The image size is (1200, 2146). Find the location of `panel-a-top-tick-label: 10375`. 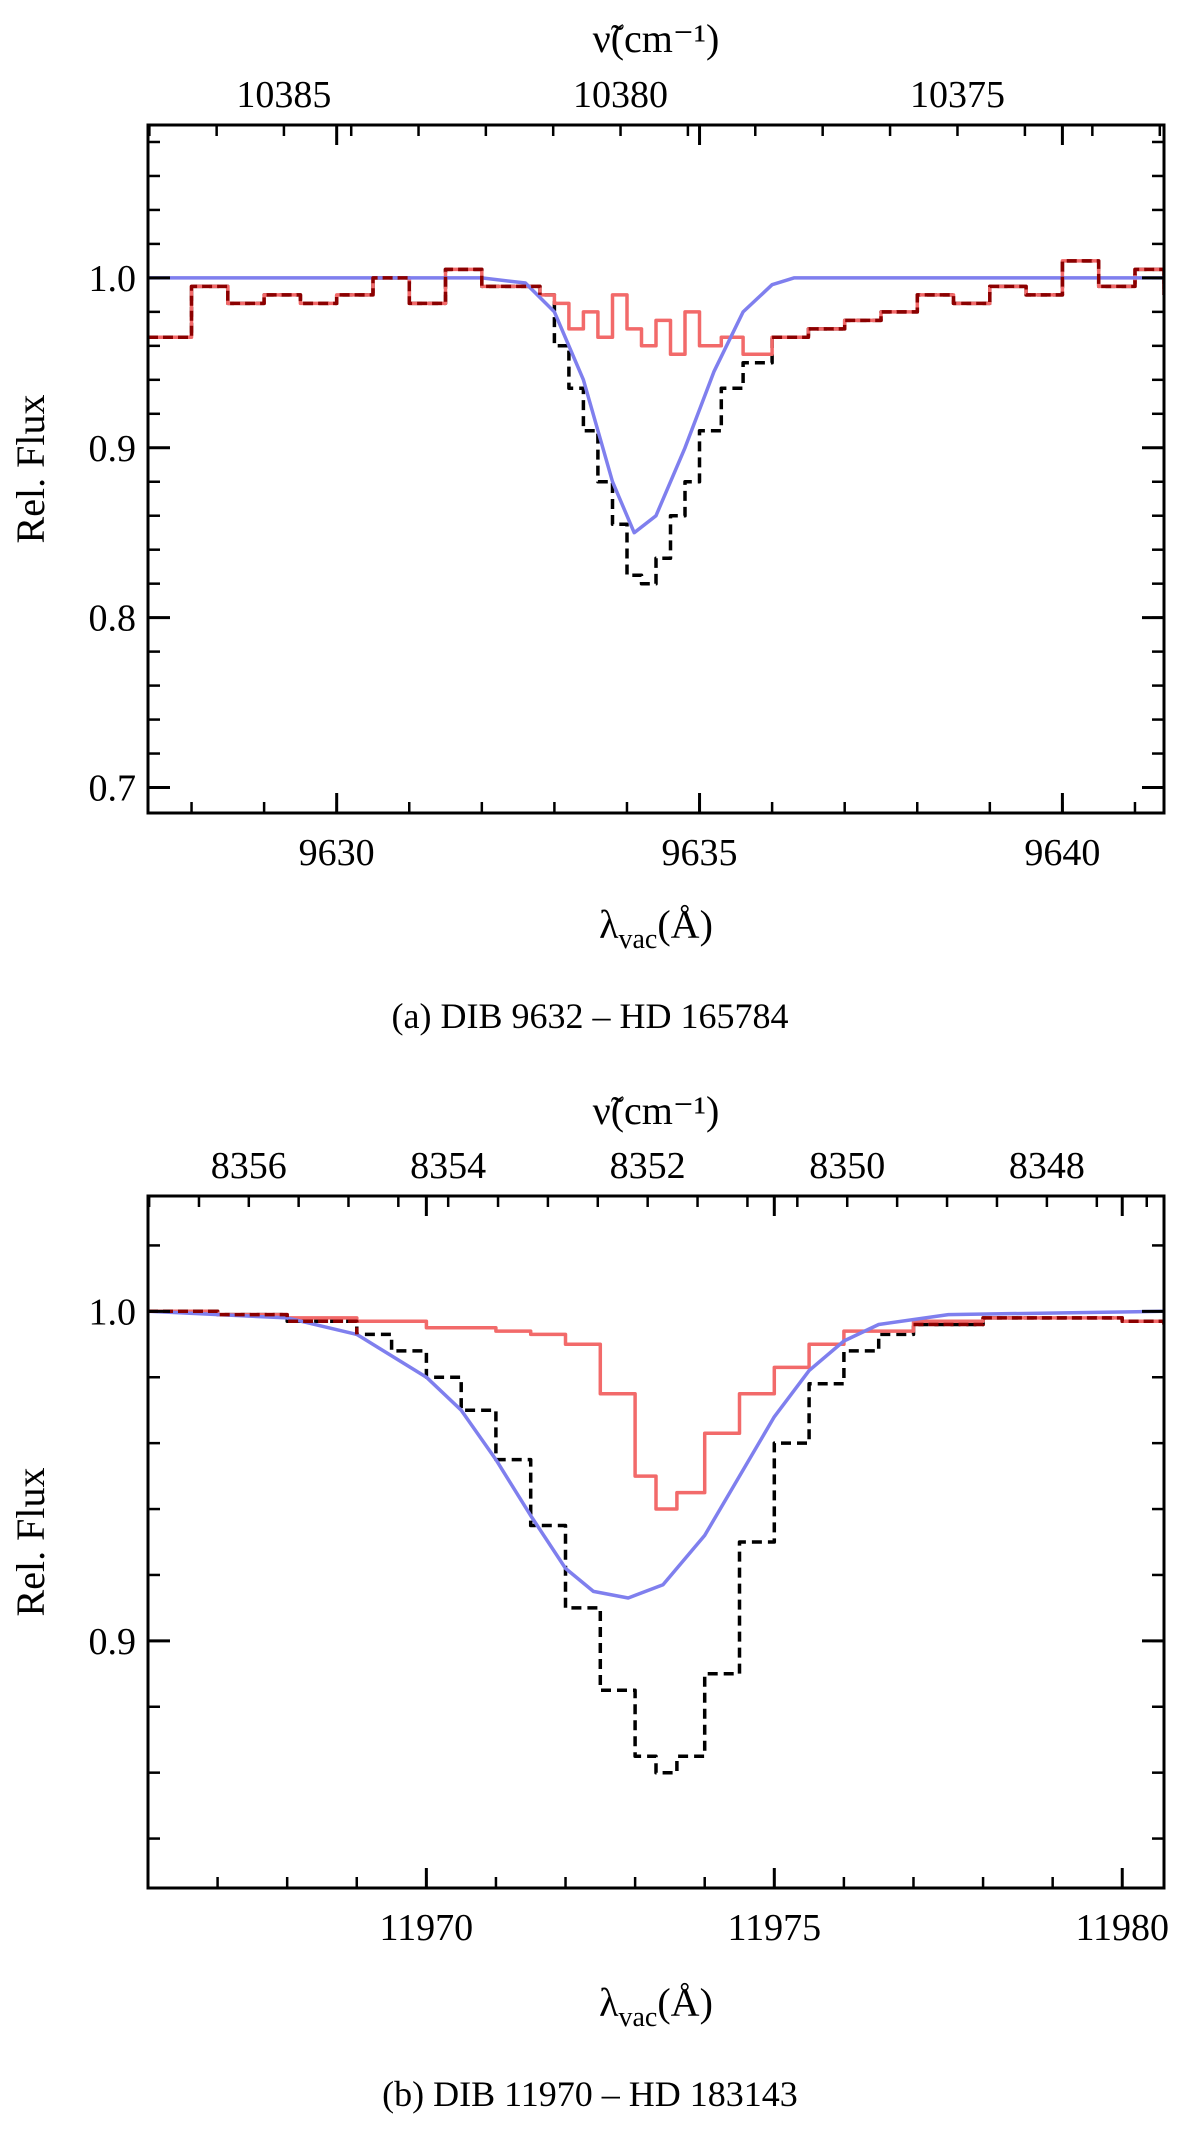

panel-a-top-tick-label: 10375 is located at coordinates (957, 95).